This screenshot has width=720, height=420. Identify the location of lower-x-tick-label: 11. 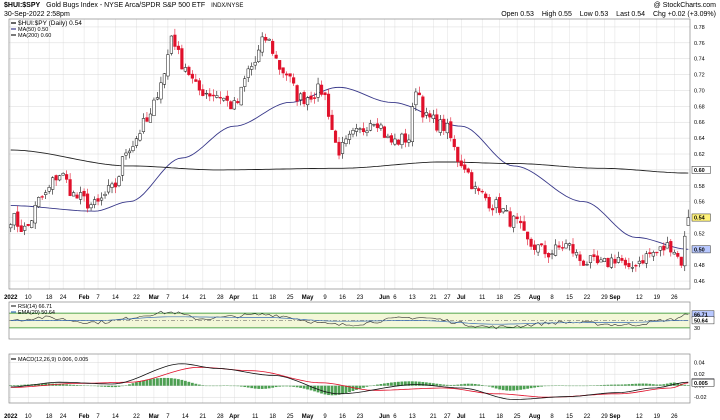
(482, 417).